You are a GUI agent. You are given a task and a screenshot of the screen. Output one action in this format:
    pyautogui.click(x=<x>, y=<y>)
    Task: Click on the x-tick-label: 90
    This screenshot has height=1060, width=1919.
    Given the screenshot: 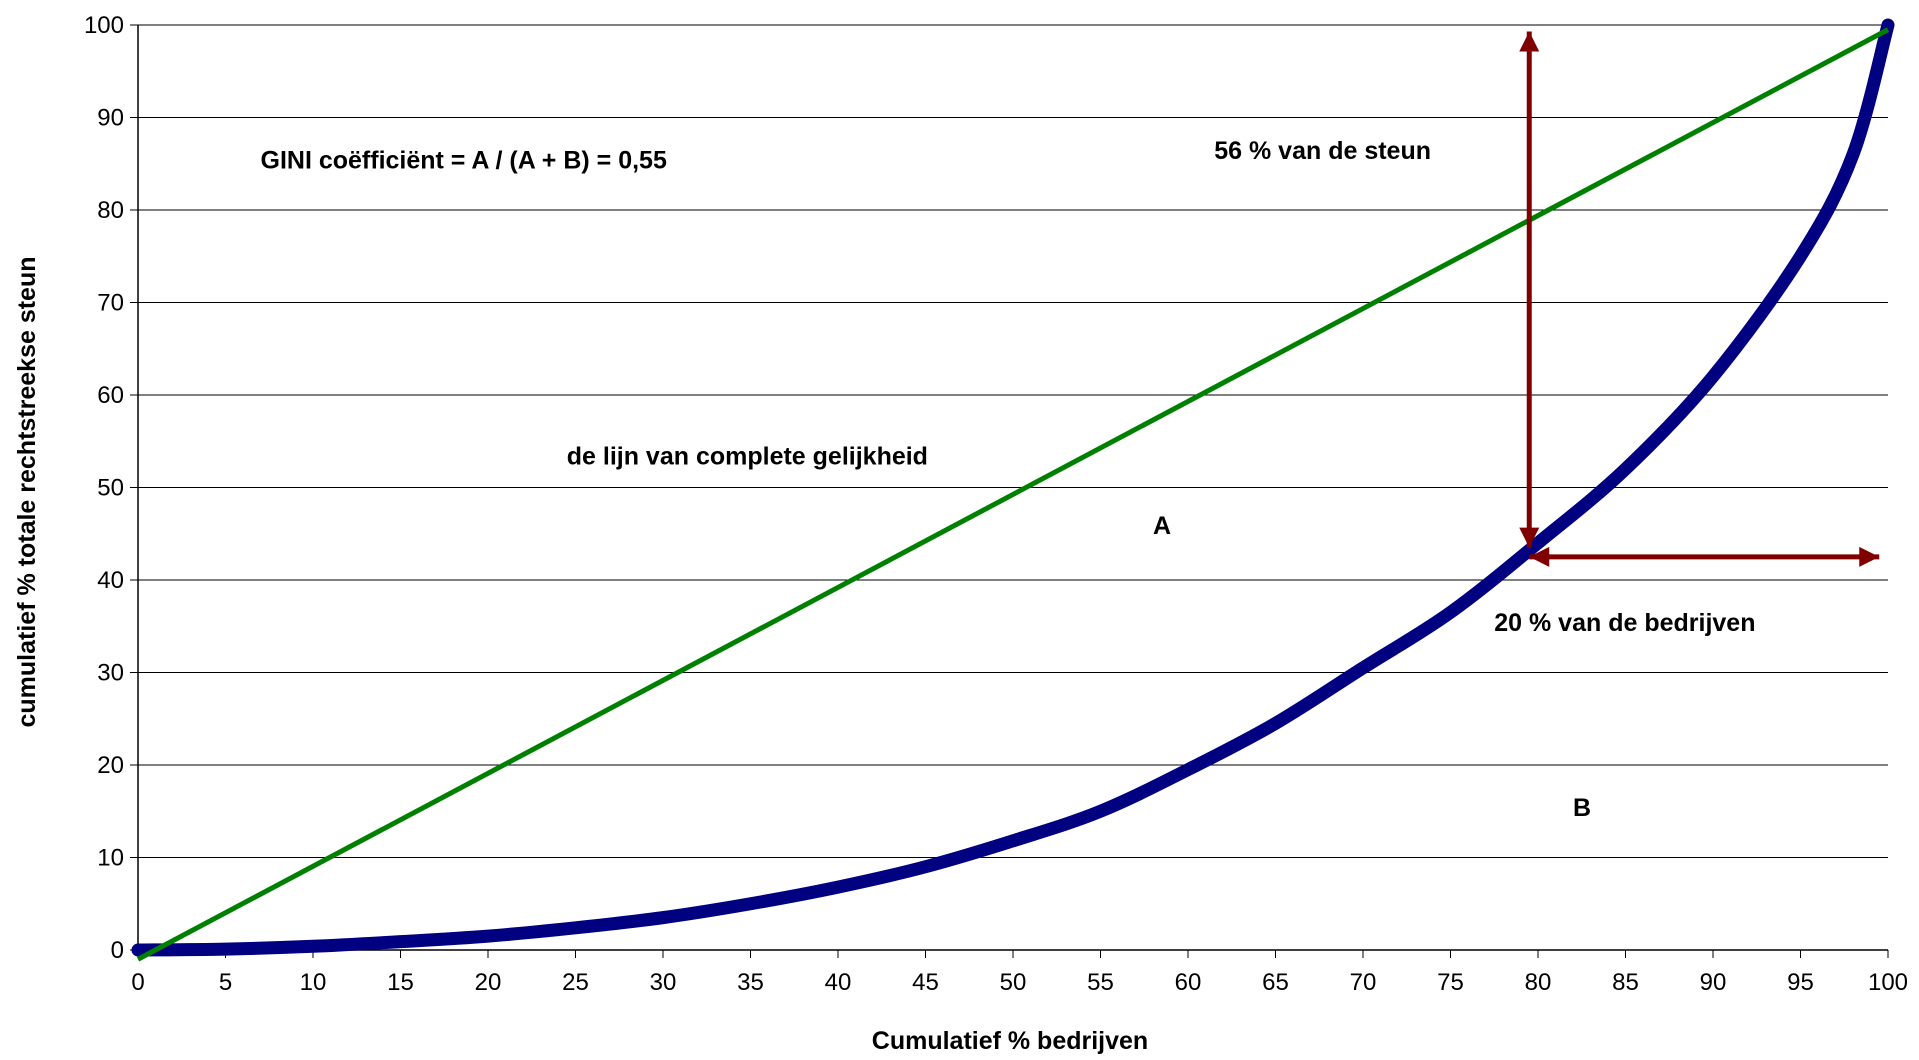 What is the action you would take?
    pyautogui.click(x=1713, y=982)
    